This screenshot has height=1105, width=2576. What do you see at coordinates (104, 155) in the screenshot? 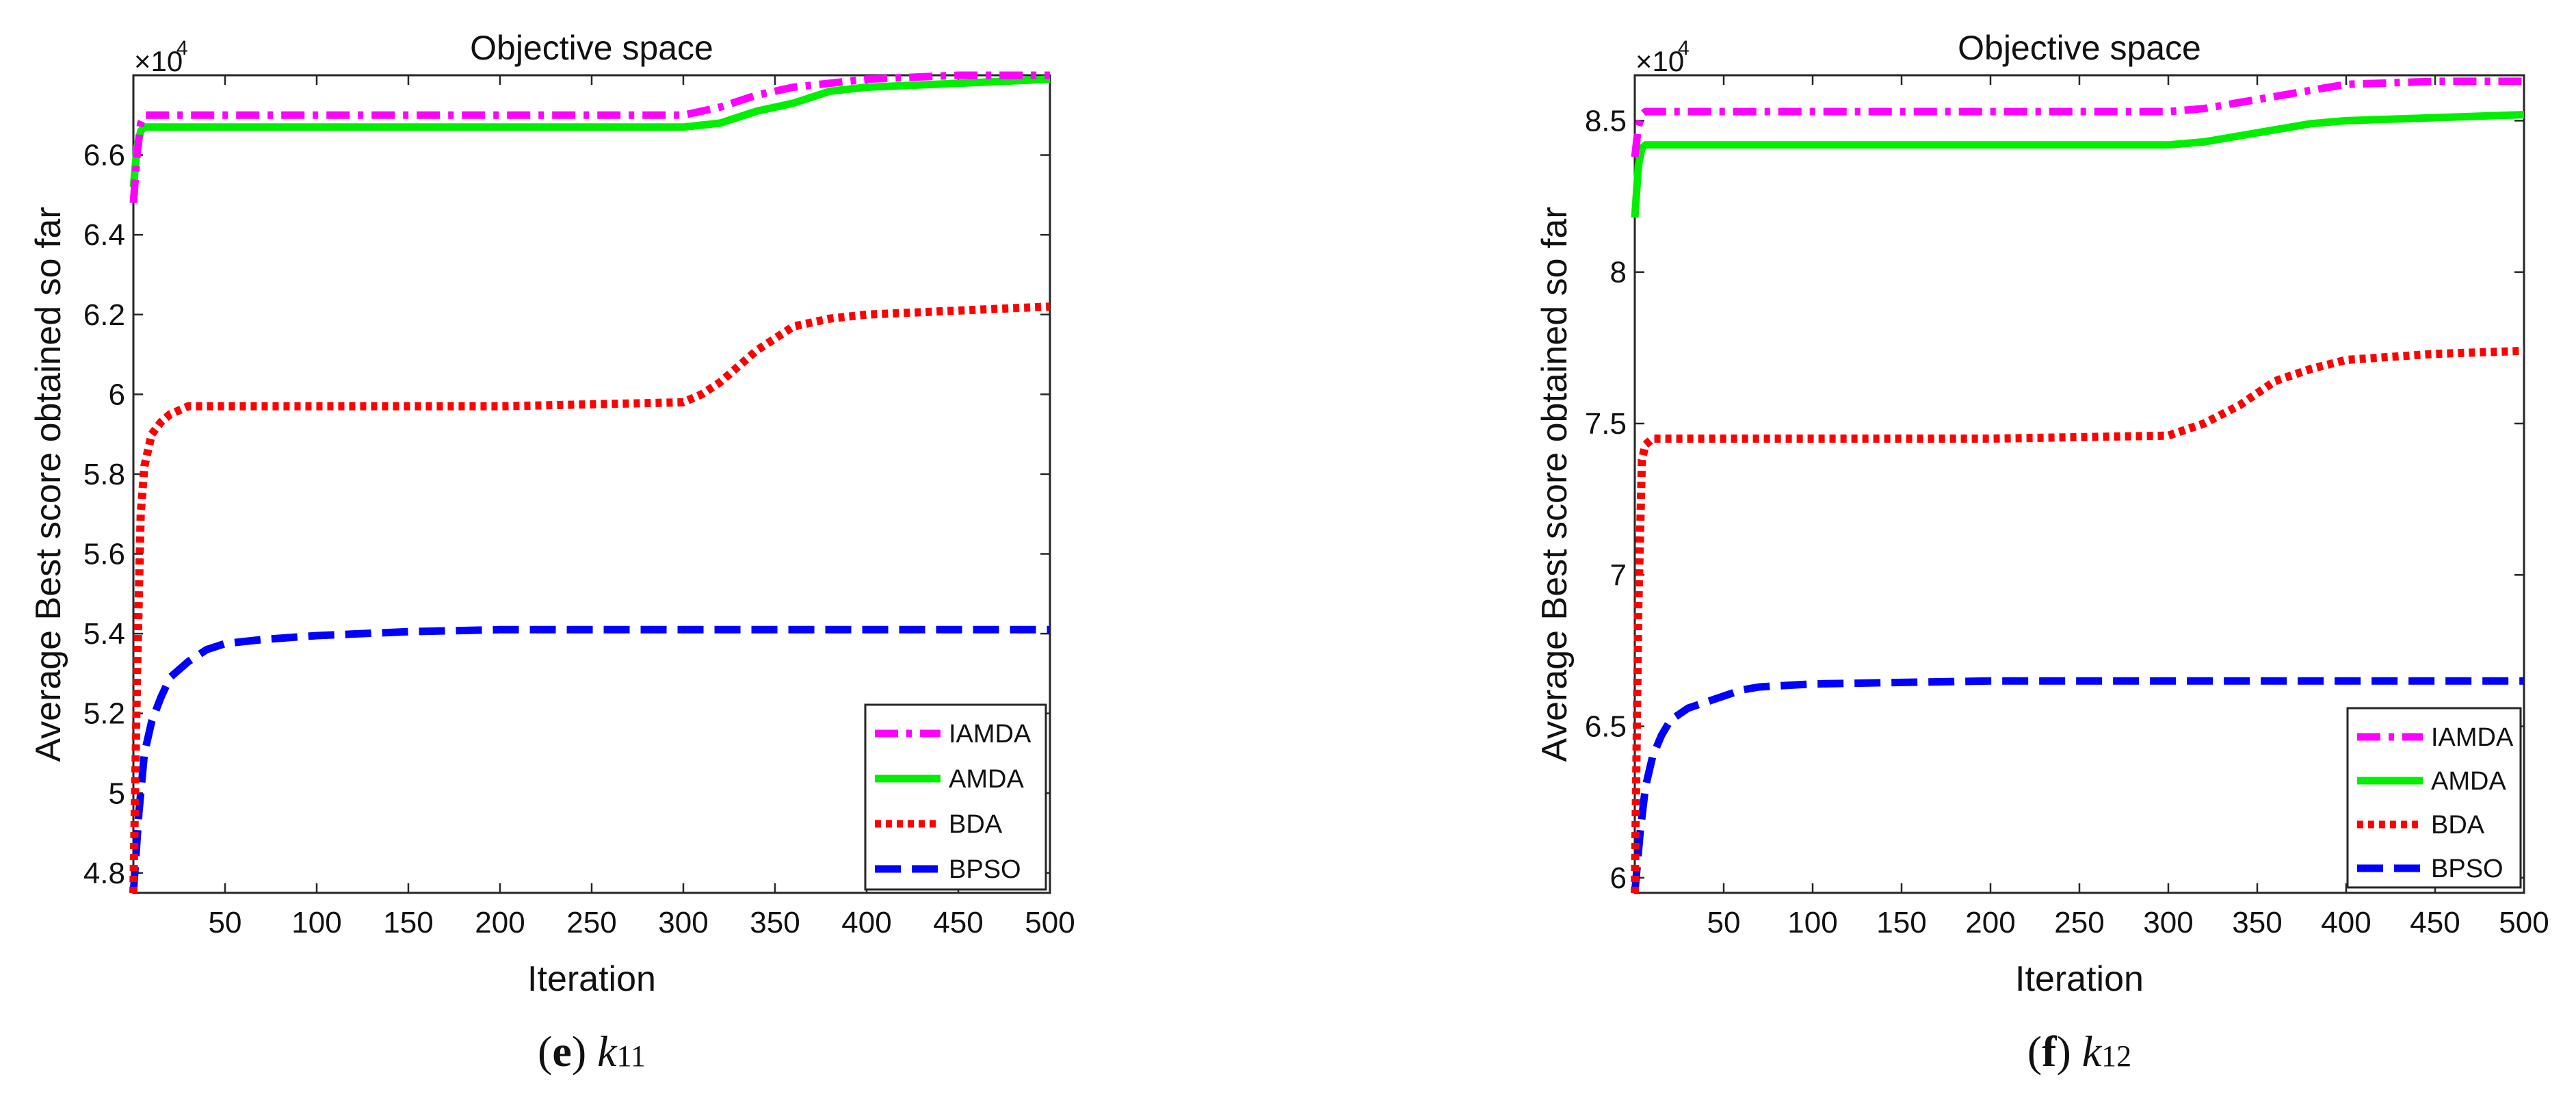
I see `y-tick-label: 6.6` at bounding box center [104, 155].